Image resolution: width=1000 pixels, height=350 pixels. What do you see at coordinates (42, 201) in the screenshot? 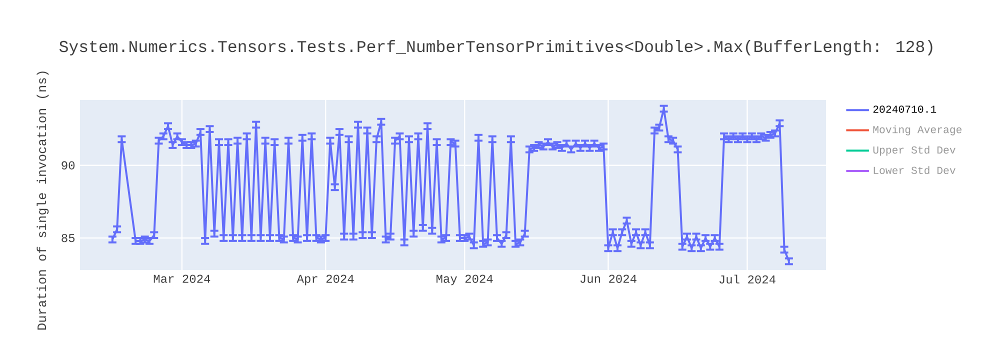
I see `y-axis-title: Duration of single invocation (ns)` at bounding box center [42, 201].